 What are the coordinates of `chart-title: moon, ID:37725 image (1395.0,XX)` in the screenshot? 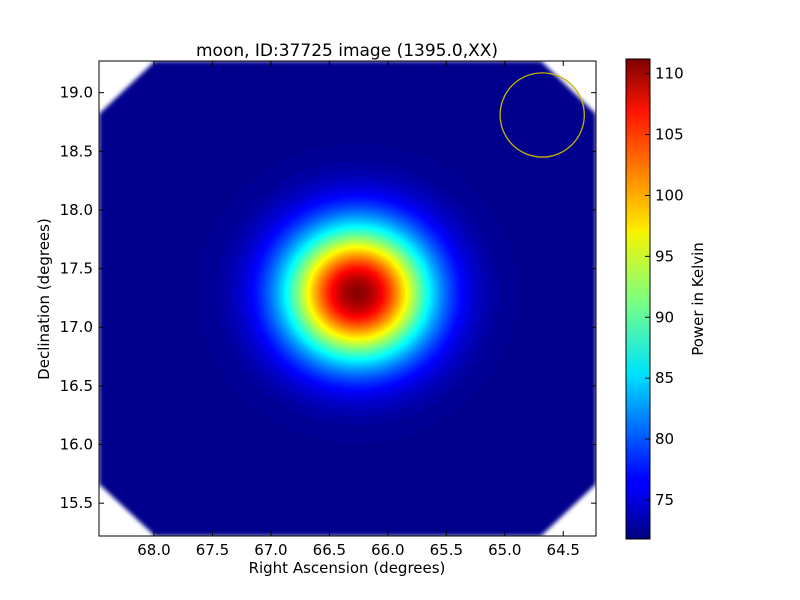 It's located at (347, 51).